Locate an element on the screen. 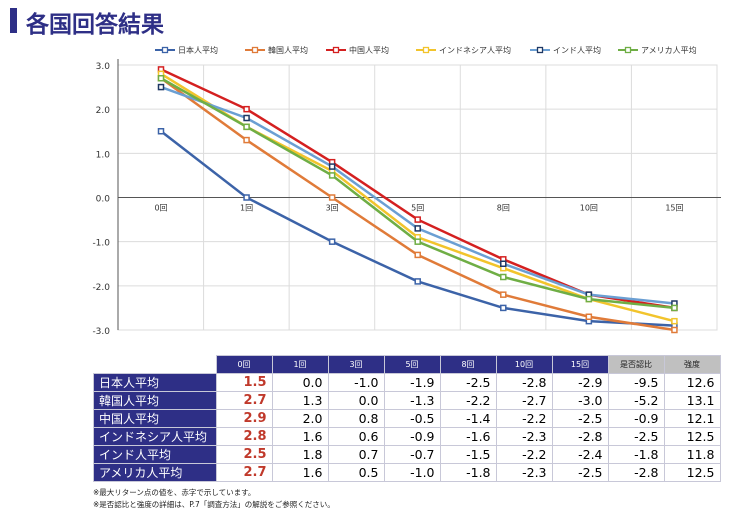  legend-item: インド人平均 is located at coordinates (565, 50).